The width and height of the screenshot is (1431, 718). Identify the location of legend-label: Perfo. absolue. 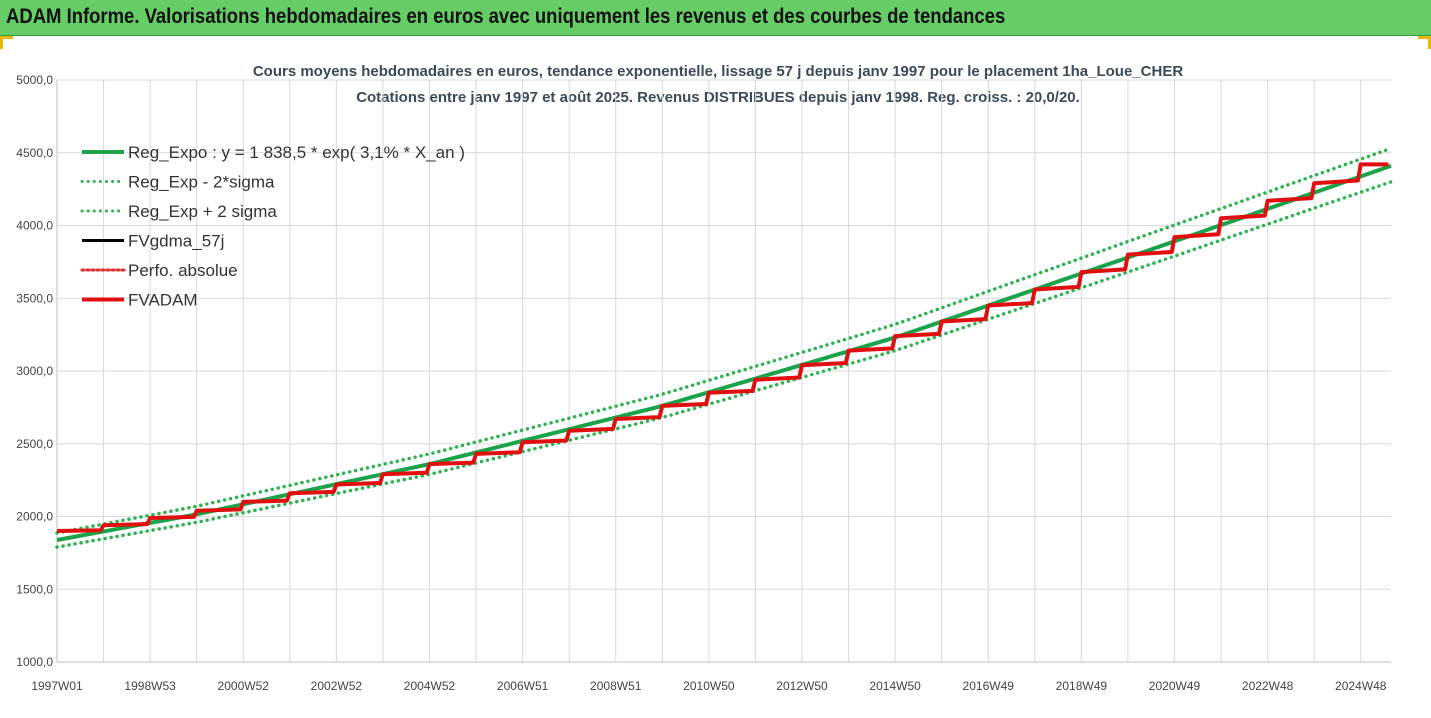
(183, 270).